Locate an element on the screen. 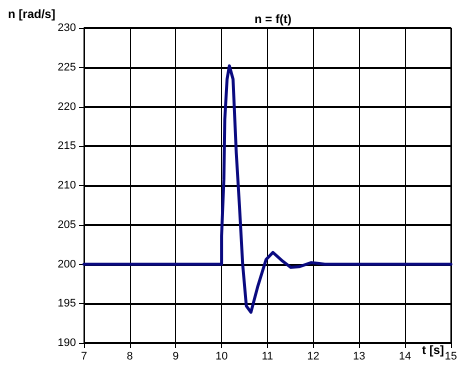 Image resolution: width=460 pixels, height=379 pixels. x-tick-label: 13 is located at coordinates (359, 356).